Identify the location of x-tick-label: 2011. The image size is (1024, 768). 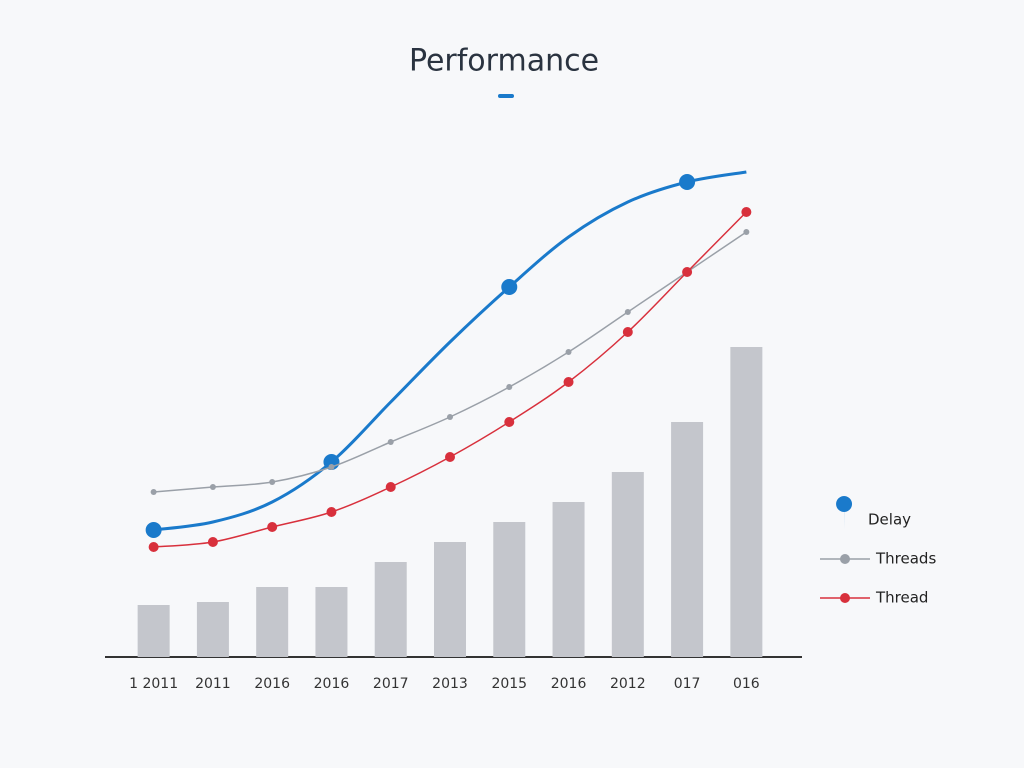
(213, 684).